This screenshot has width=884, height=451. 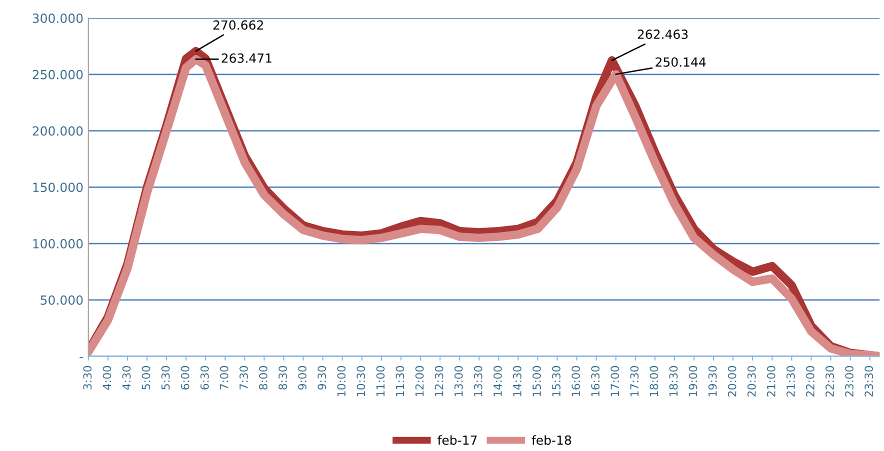 I want to click on x-tick-label: 19:30, so click(x=712, y=381).